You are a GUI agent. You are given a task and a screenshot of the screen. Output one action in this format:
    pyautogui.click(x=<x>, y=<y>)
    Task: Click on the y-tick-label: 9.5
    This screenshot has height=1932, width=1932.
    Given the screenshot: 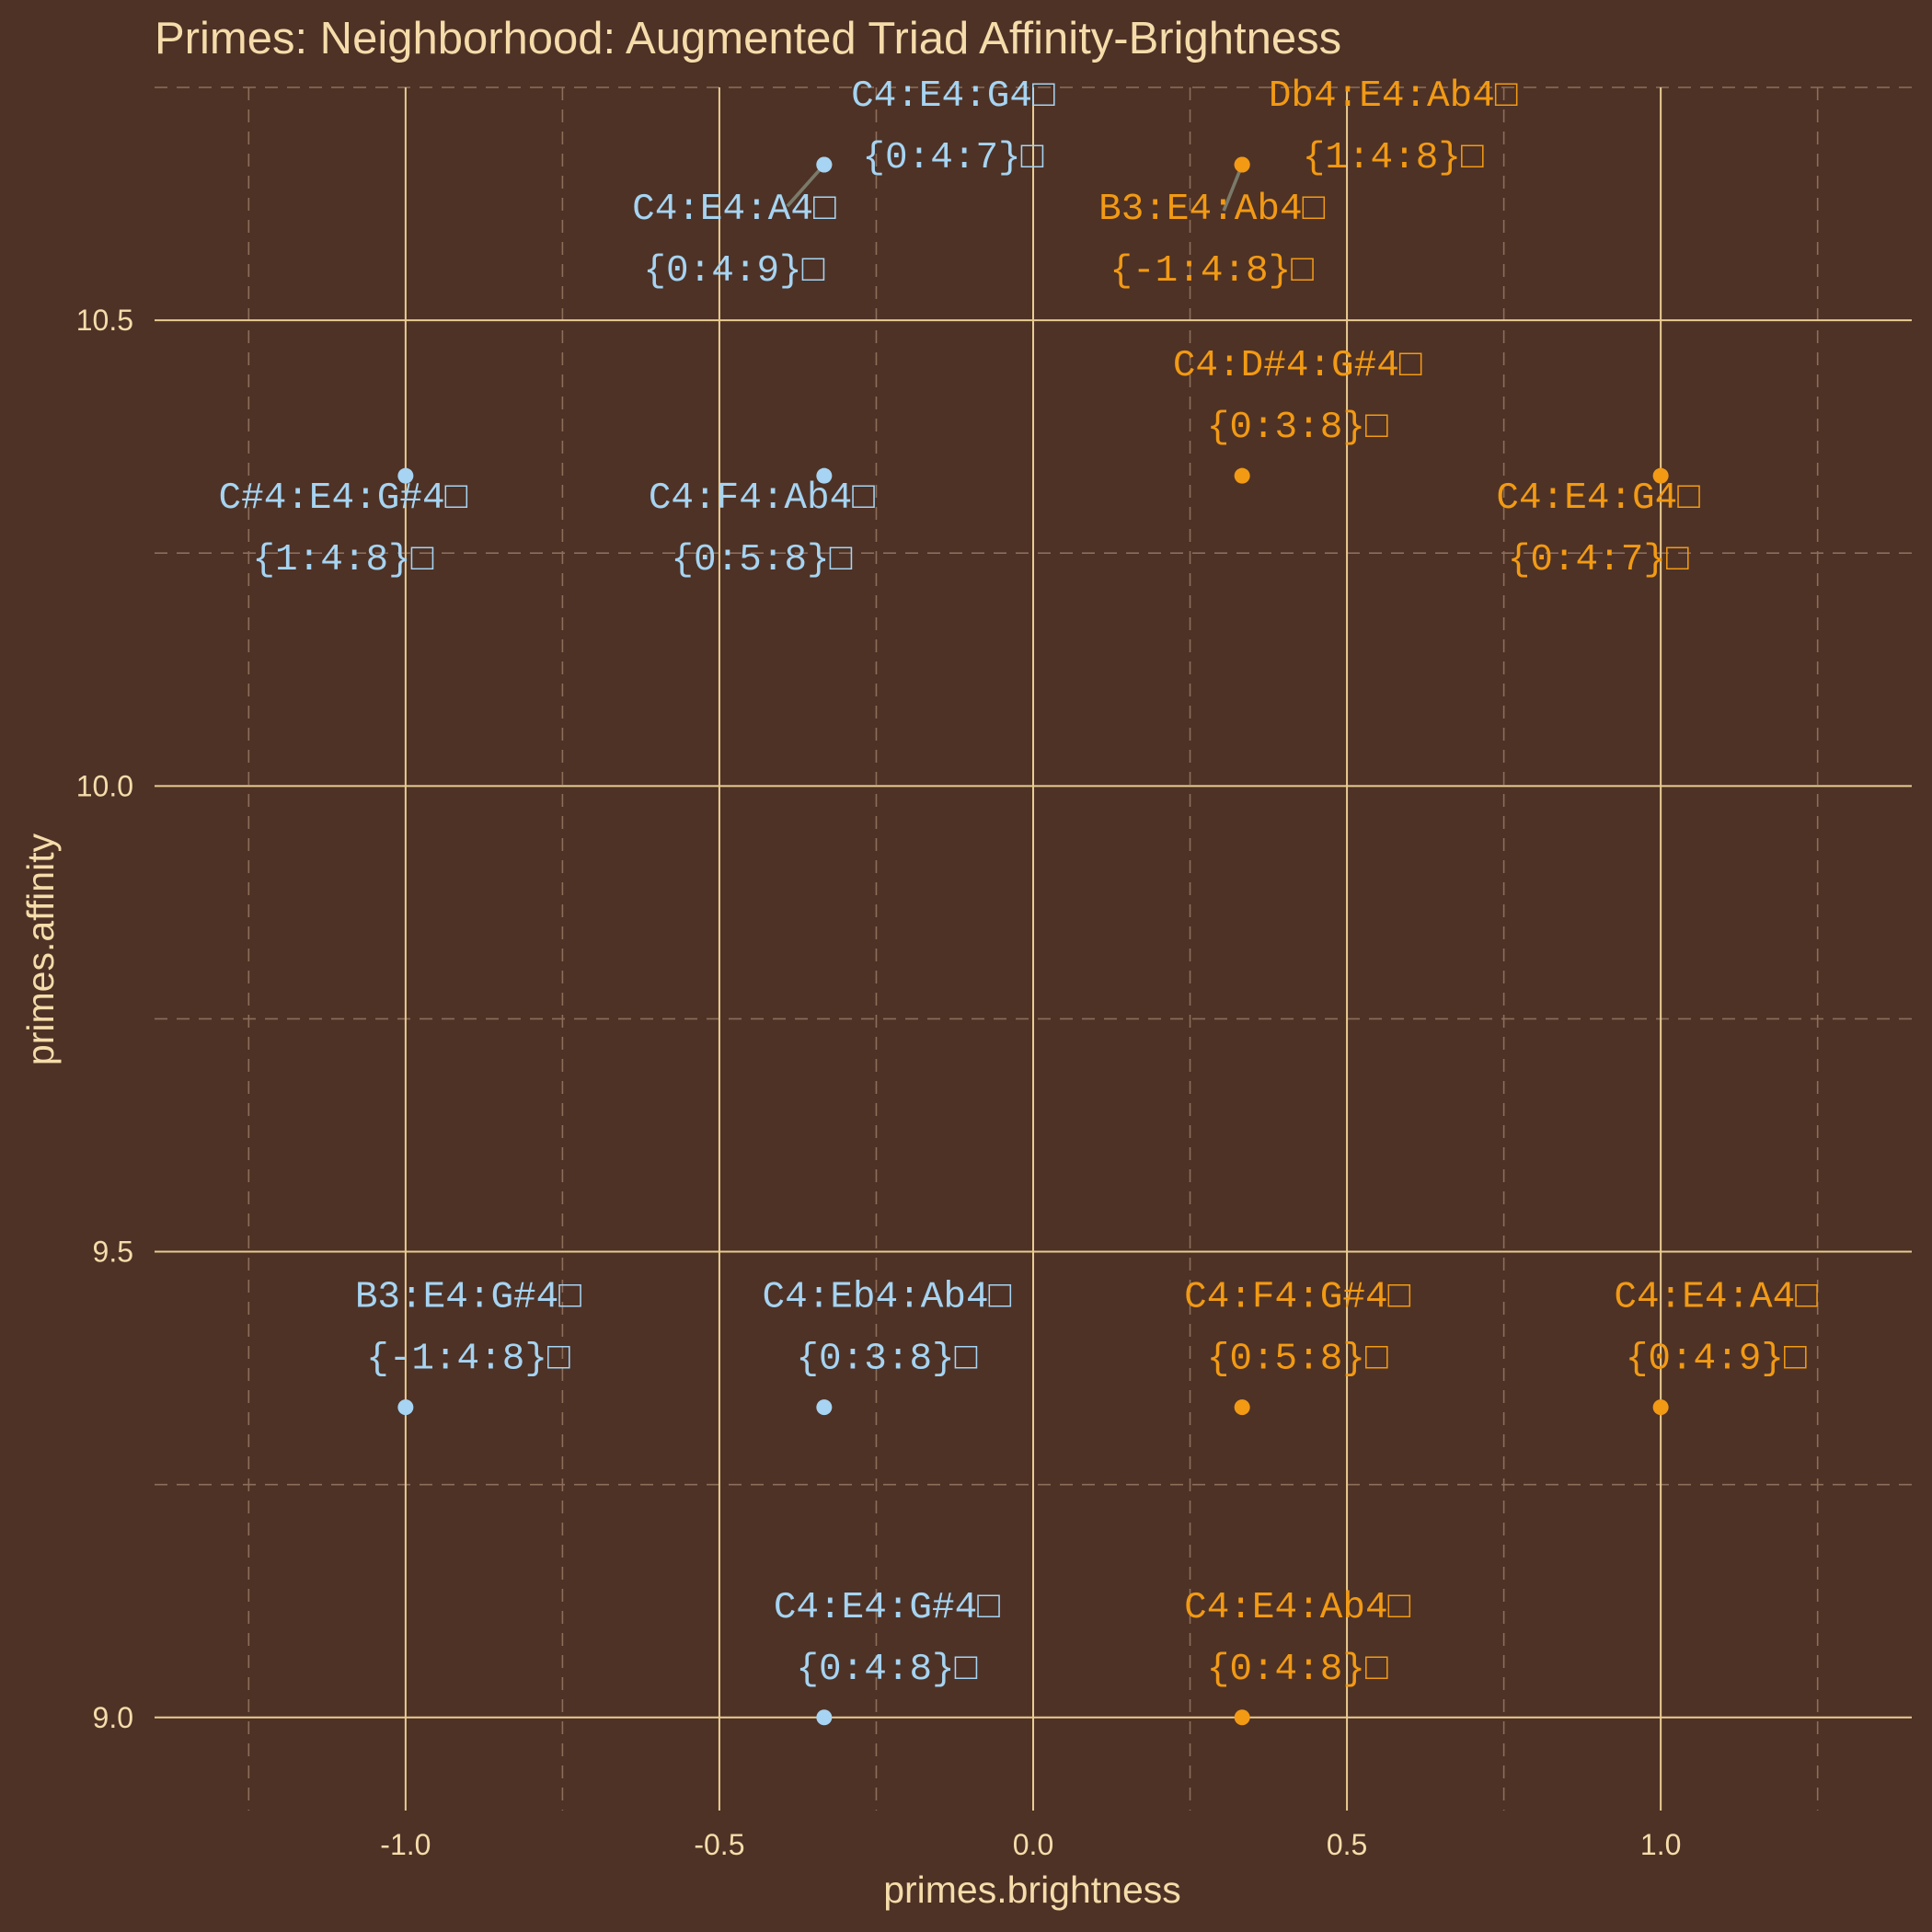 What is the action you would take?
    pyautogui.click(x=113, y=1252)
    